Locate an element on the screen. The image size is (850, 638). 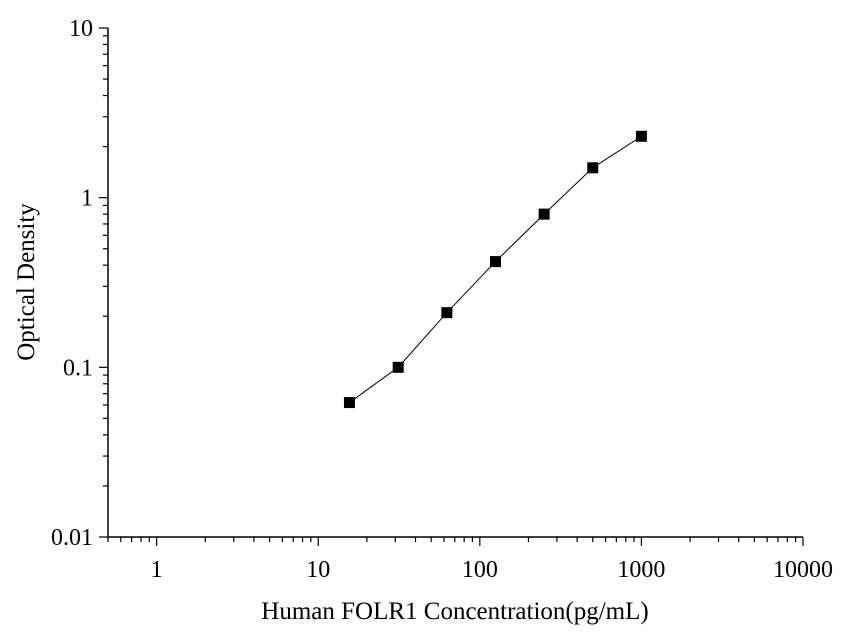
y-axis-ticks: 0.01 0.1 1 10 is located at coordinates (79, 283).